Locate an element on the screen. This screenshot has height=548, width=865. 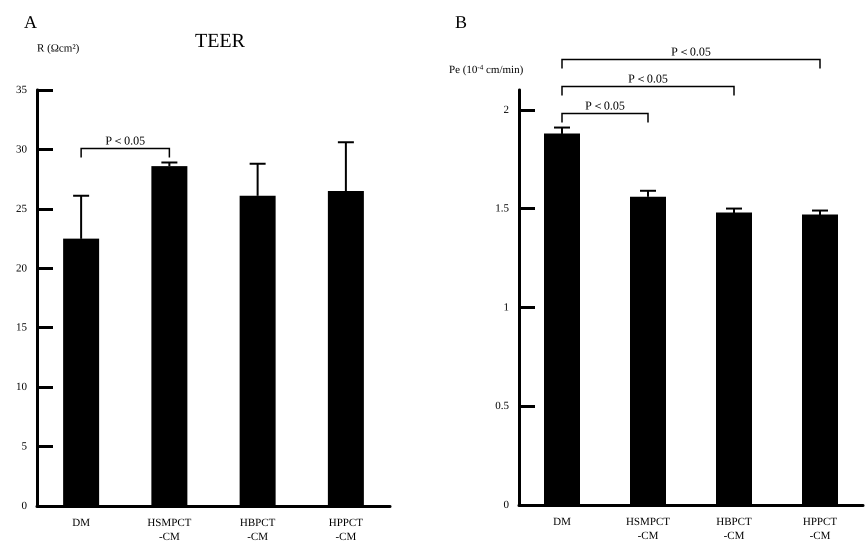
y-tick-label: 25 is located at coordinates (22, 208).